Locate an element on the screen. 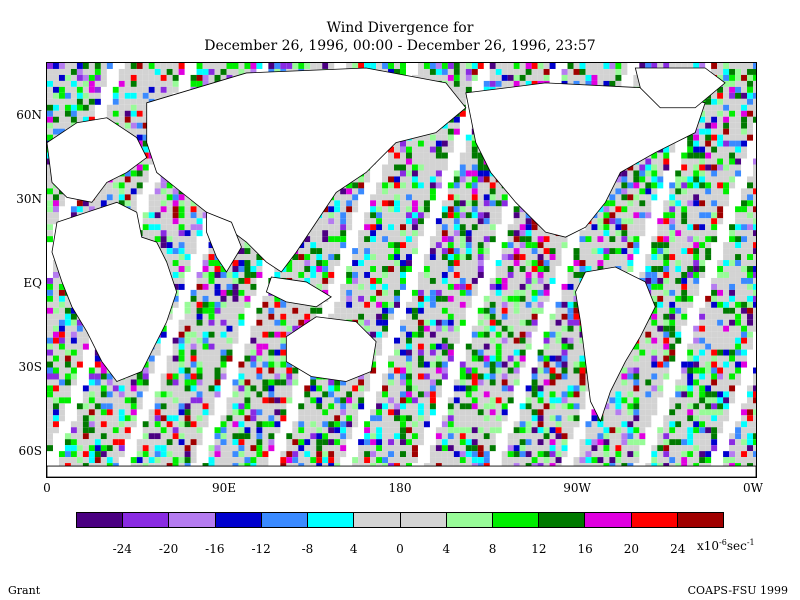 The image size is (800, 600). lon-label-90e: 90E is located at coordinates (224, 488).